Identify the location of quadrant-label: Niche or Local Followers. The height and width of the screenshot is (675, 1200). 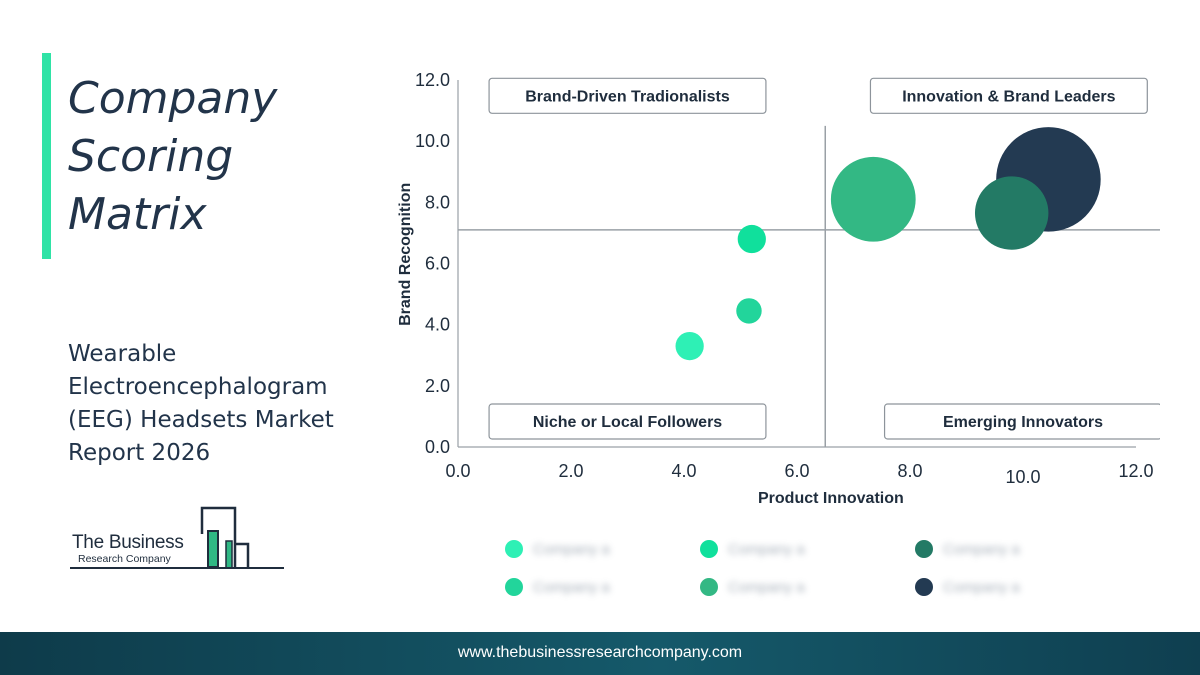
(627, 422).